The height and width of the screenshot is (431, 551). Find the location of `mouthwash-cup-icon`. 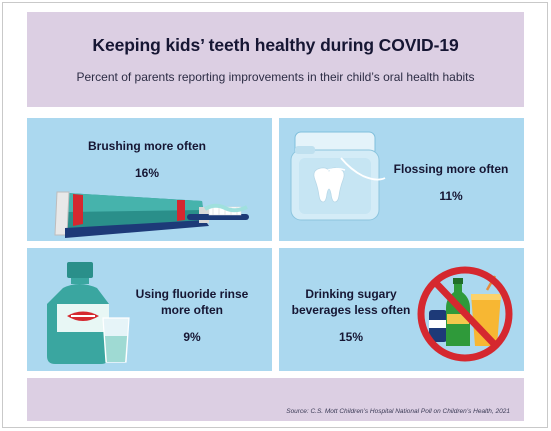

mouthwash-cup-icon is located at coordinates (88, 313).